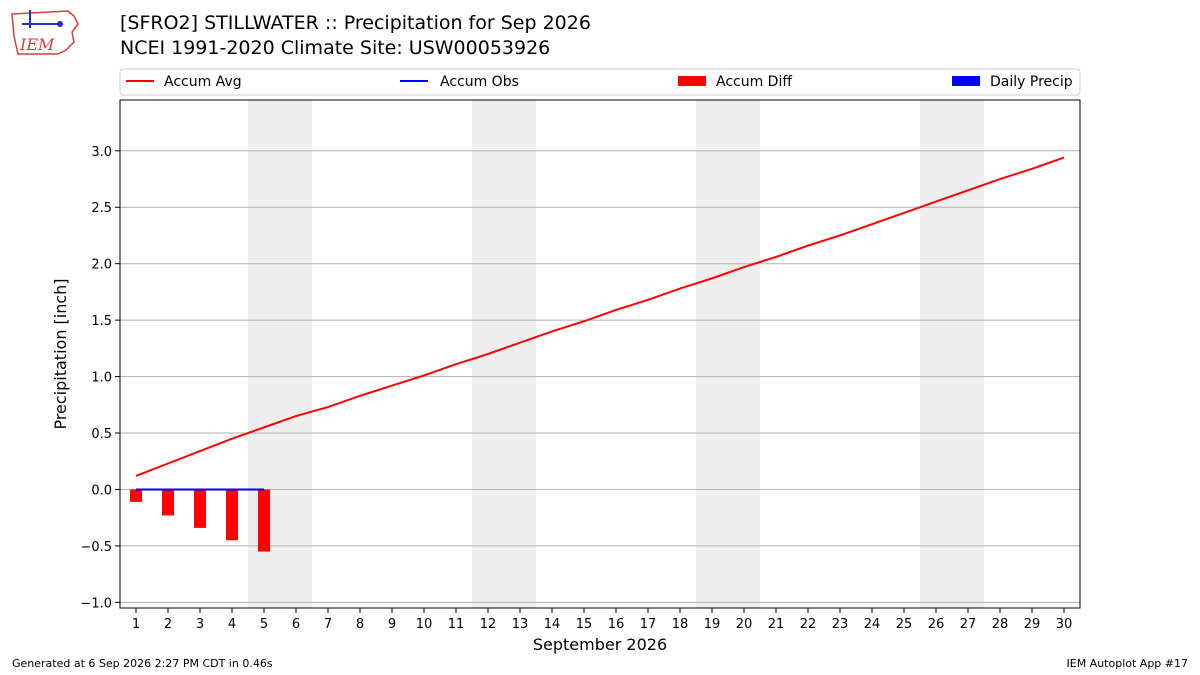 The image size is (1200, 675). Describe the element at coordinates (101, 490) in the screenshot. I see `y-tick-label: 0.0` at that location.